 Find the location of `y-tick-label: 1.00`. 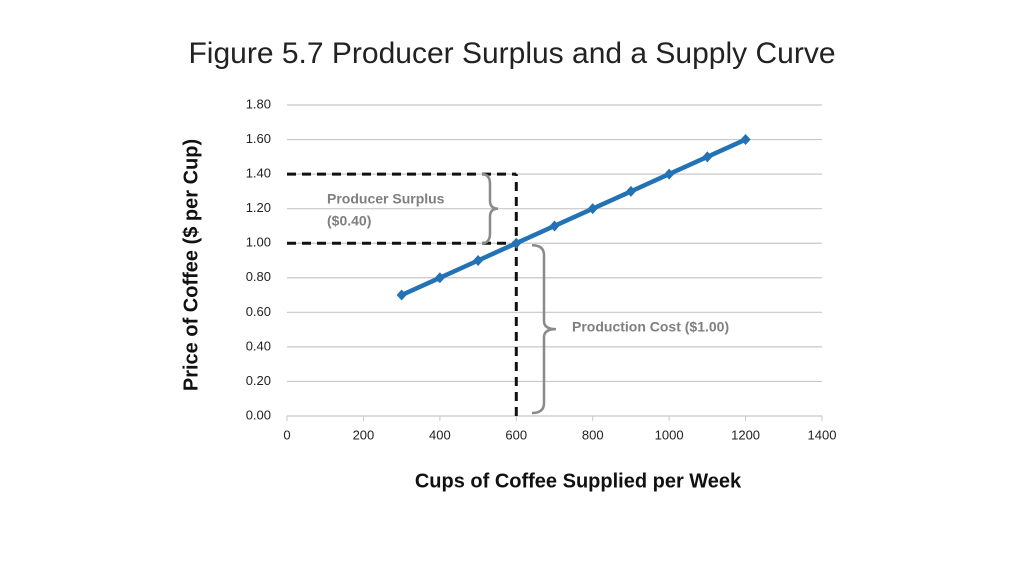

y-tick-label: 1.00 is located at coordinates (258, 242).